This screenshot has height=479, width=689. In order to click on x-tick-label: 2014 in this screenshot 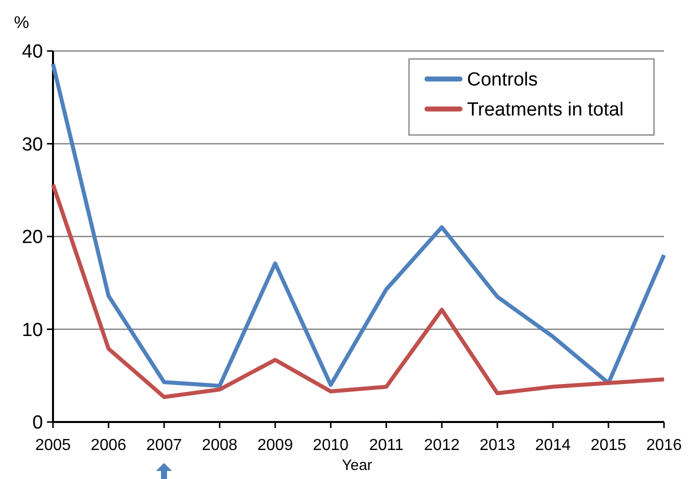, I will do `click(553, 445)`.